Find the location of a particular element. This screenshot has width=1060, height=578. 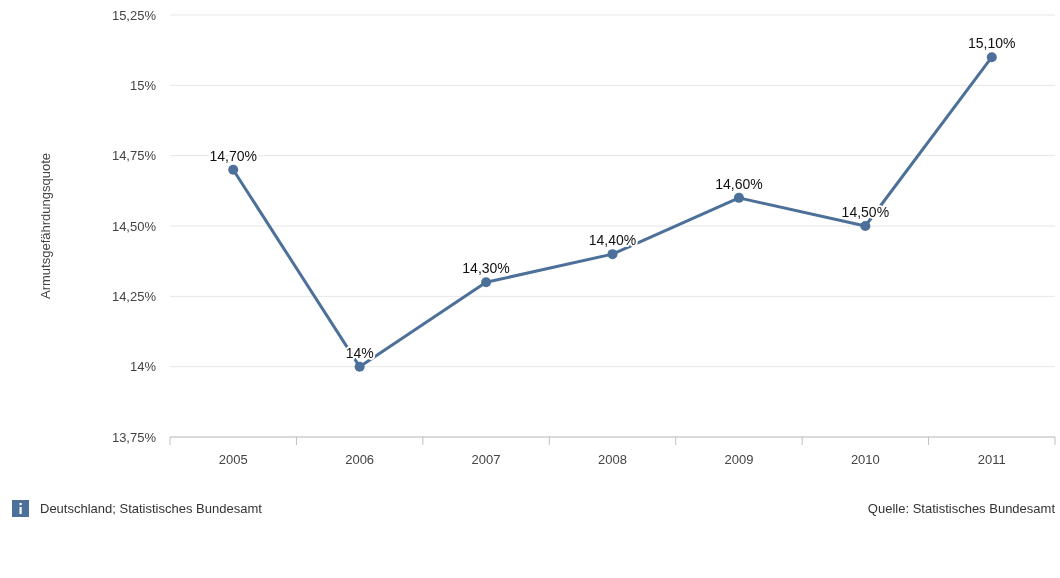

y-tick-label: 13,75% is located at coordinates (134, 437).